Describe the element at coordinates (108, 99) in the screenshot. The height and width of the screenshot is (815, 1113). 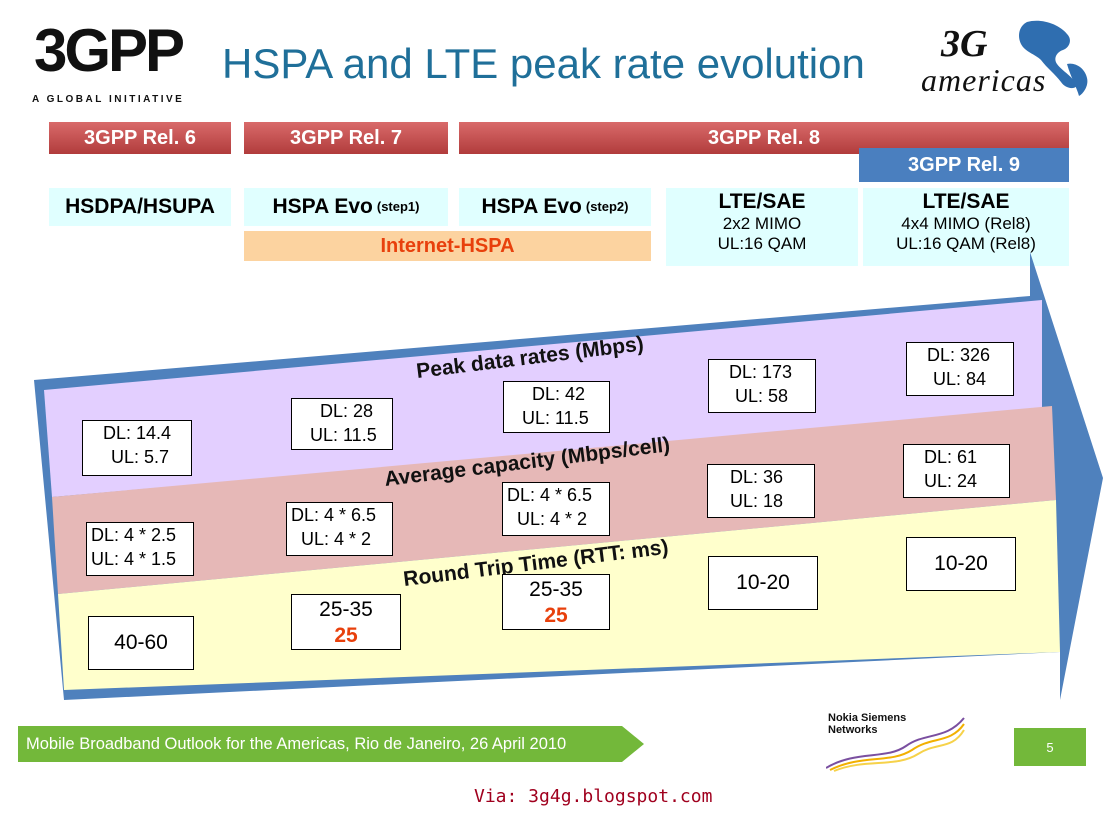
I see `3gpp-logo-tagline: A GLOBAL INITIATIVE` at that location.